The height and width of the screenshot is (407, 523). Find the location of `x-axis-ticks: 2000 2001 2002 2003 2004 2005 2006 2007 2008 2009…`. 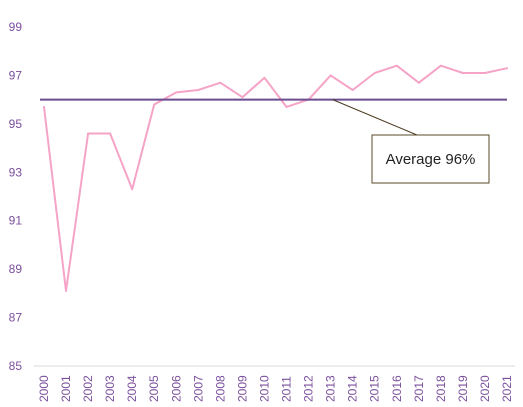

x-axis-ticks: 2000 2001 2002 2003 2004 2005 2006 2007 2008 2009… is located at coordinates (275, 388).